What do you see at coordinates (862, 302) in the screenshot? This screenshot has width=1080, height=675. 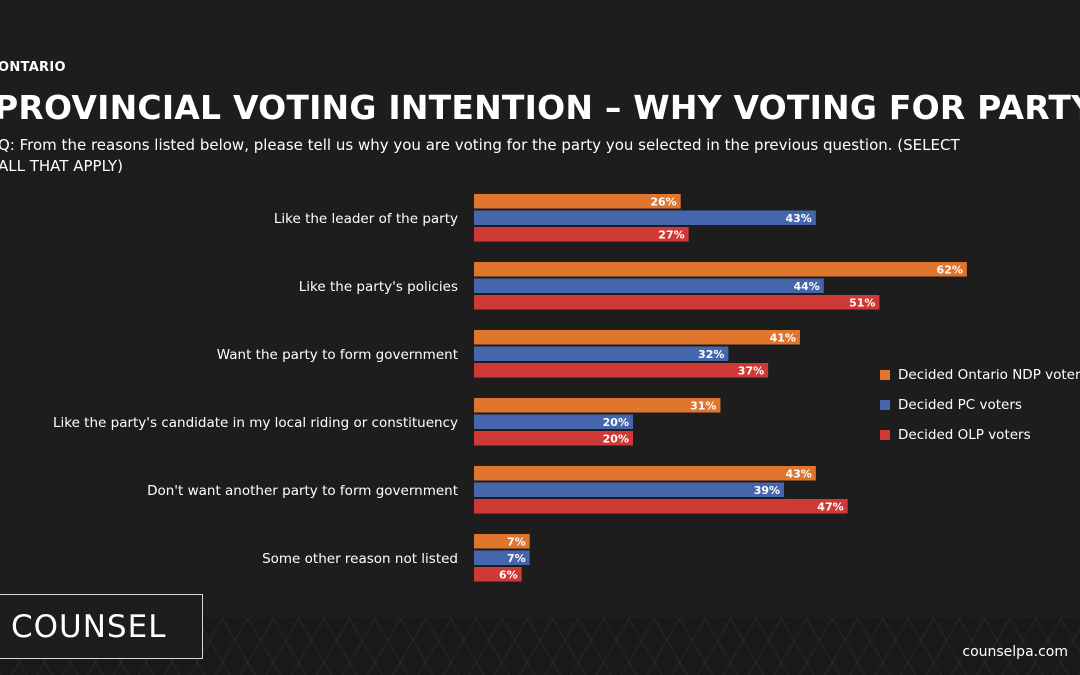 I see `data-label: 51%` at bounding box center [862, 302].